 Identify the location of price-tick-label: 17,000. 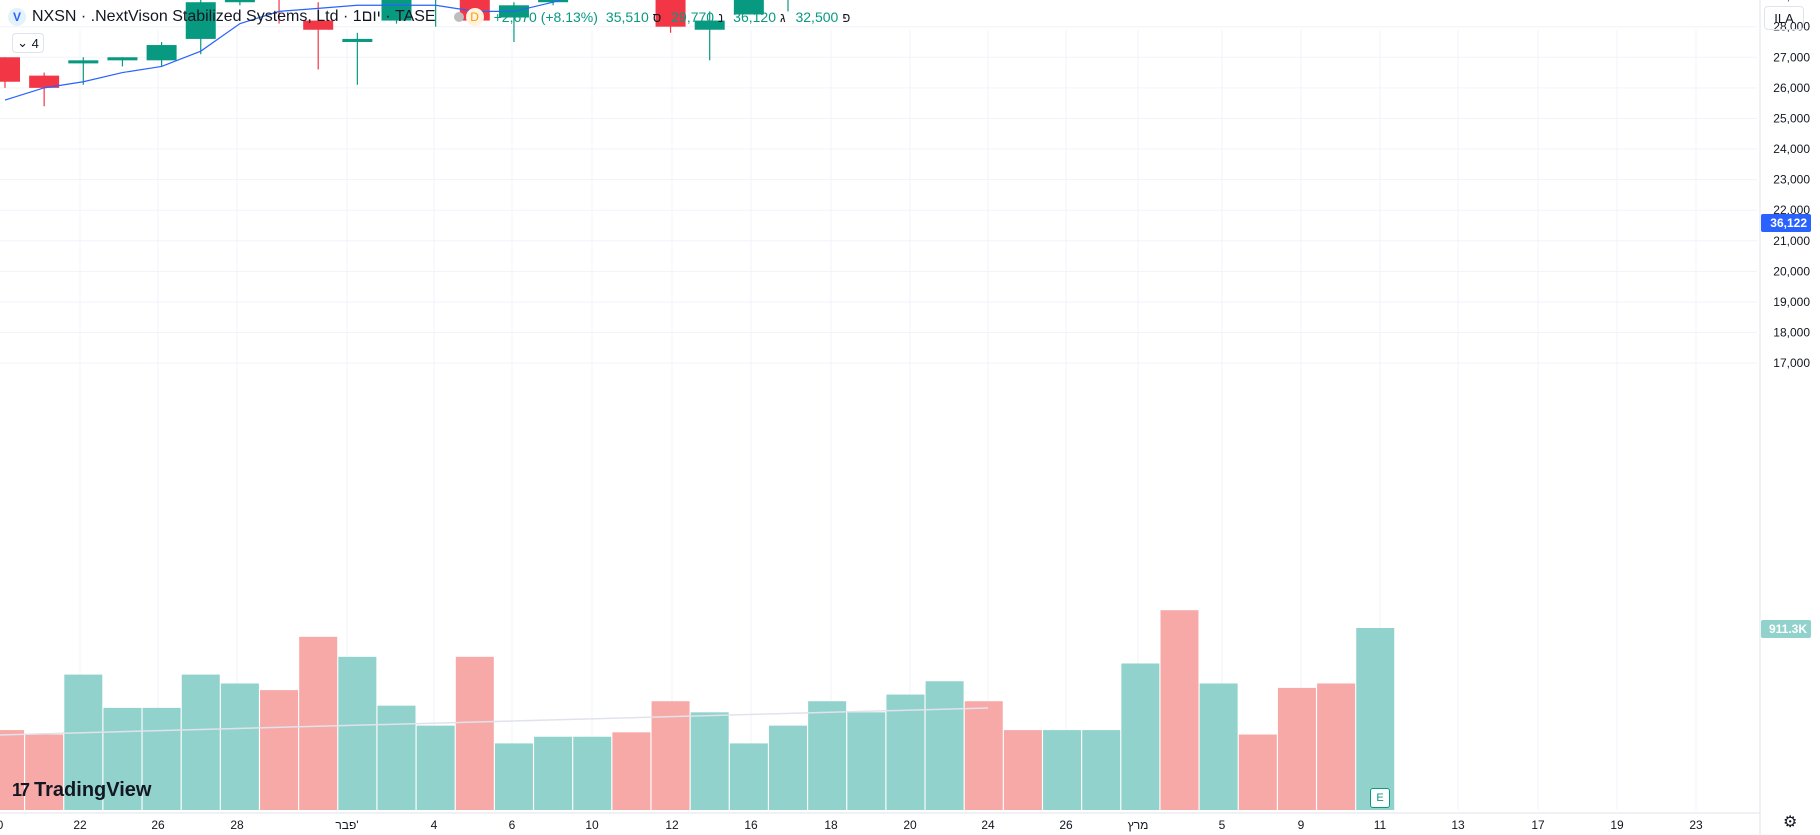
(1791, 363).